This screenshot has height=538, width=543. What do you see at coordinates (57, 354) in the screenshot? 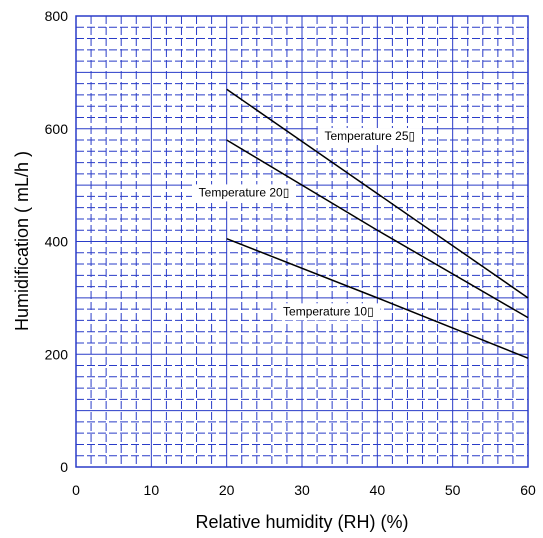
I see `y-tick-label: 200` at bounding box center [57, 354].